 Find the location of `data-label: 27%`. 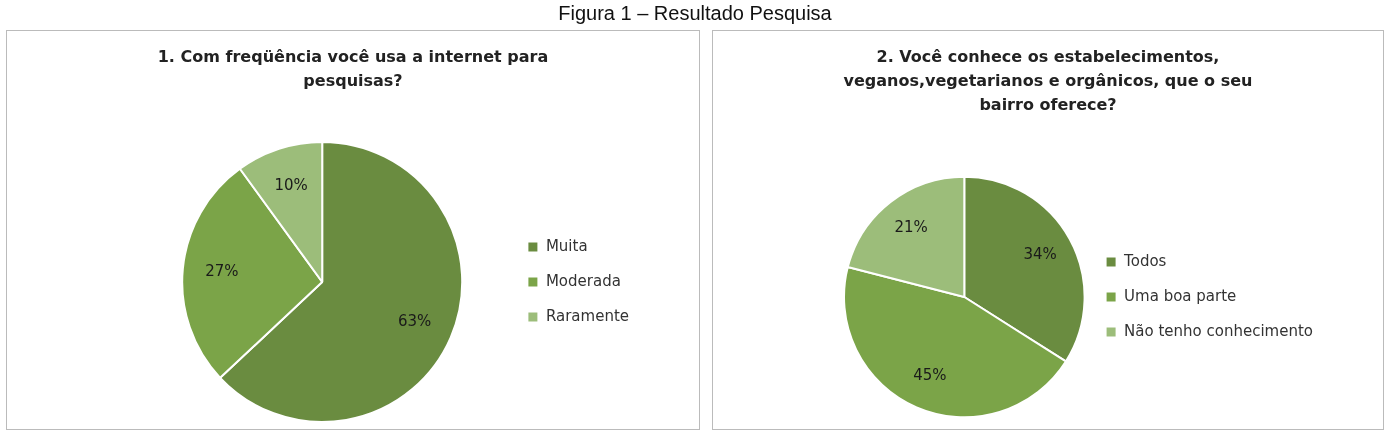

data-label: 27% is located at coordinates (222, 271).